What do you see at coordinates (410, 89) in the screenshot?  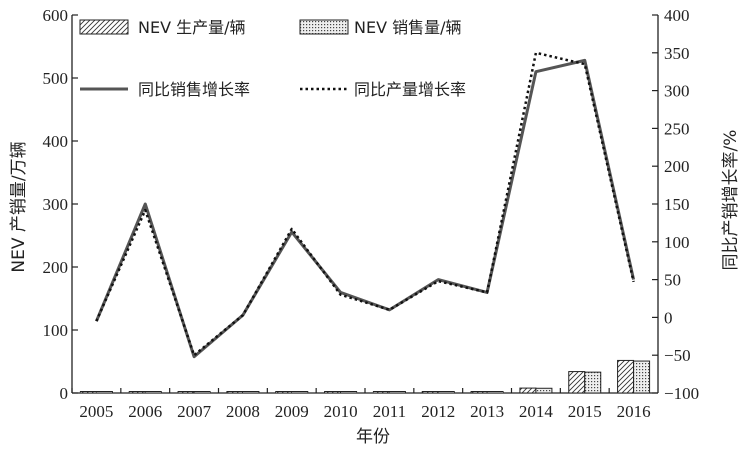 I see `legend-label-production-growth: 同比产量增长率` at bounding box center [410, 89].